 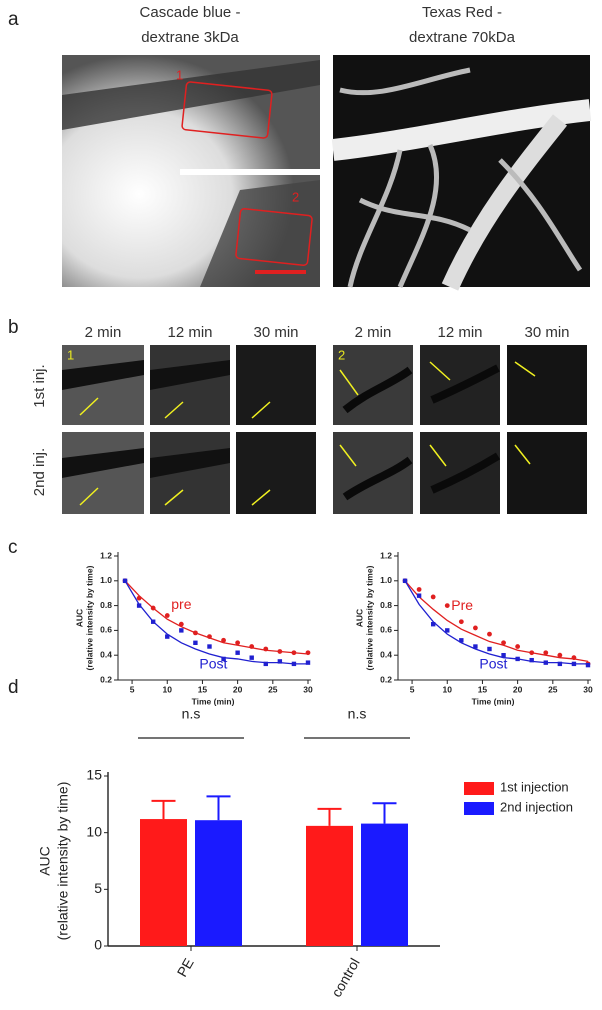 I want to click on row-label: 1st inj., so click(x=39, y=385).